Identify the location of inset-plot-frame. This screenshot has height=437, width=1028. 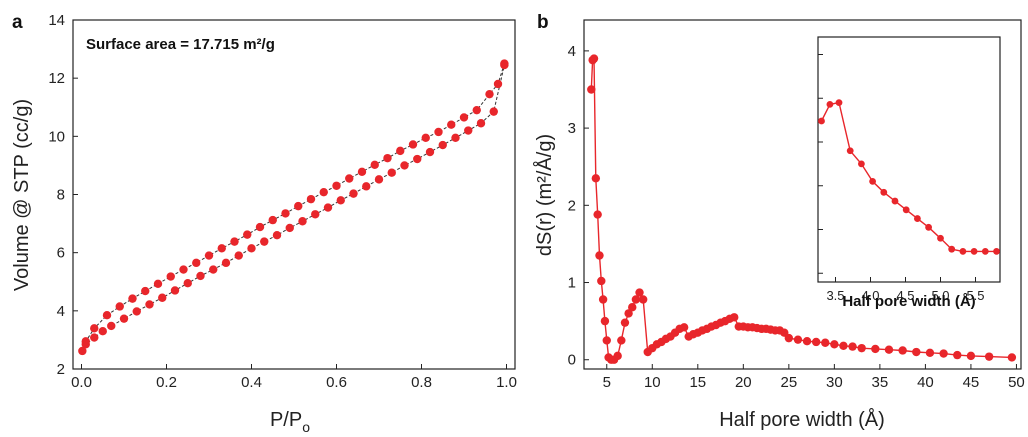
(909, 159).